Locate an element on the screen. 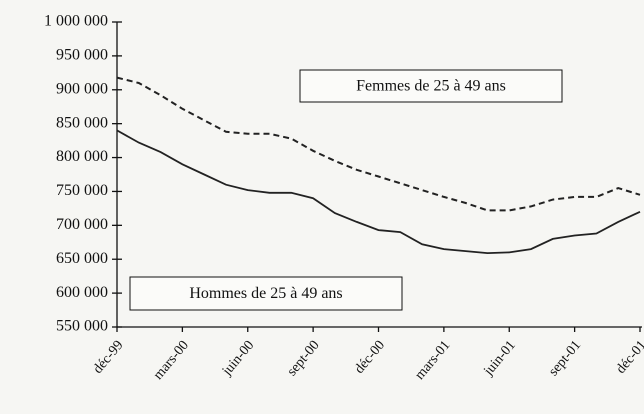 The image size is (644, 414). y-tick-label: 550 000 is located at coordinates (82, 326).